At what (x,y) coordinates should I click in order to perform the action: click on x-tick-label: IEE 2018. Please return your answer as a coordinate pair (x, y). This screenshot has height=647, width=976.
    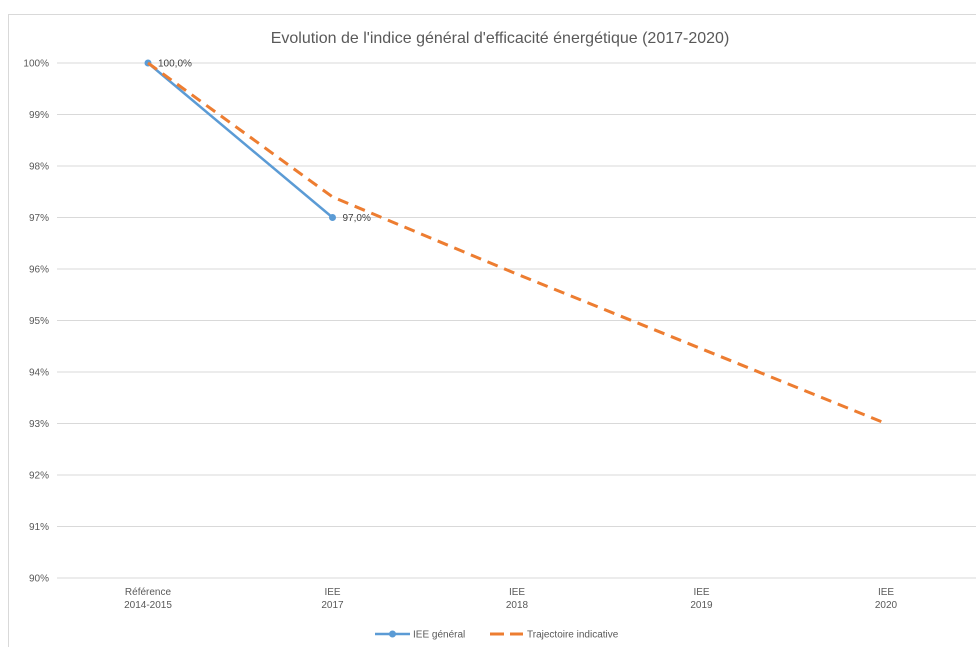
    Looking at the image, I should click on (517, 599).